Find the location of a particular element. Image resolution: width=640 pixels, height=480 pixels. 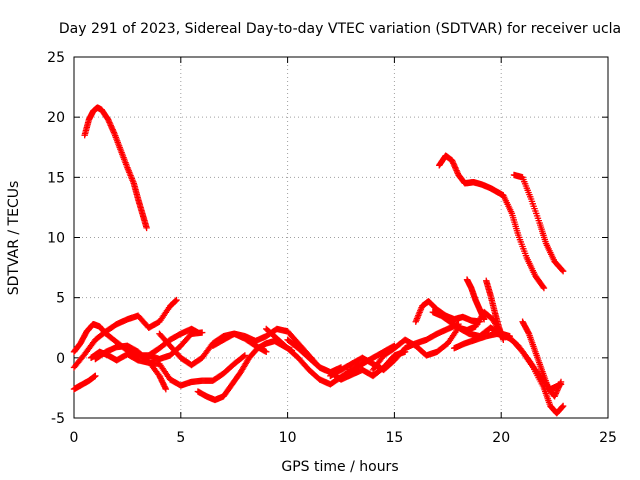

series-track-l is located at coordinates (277, 350).